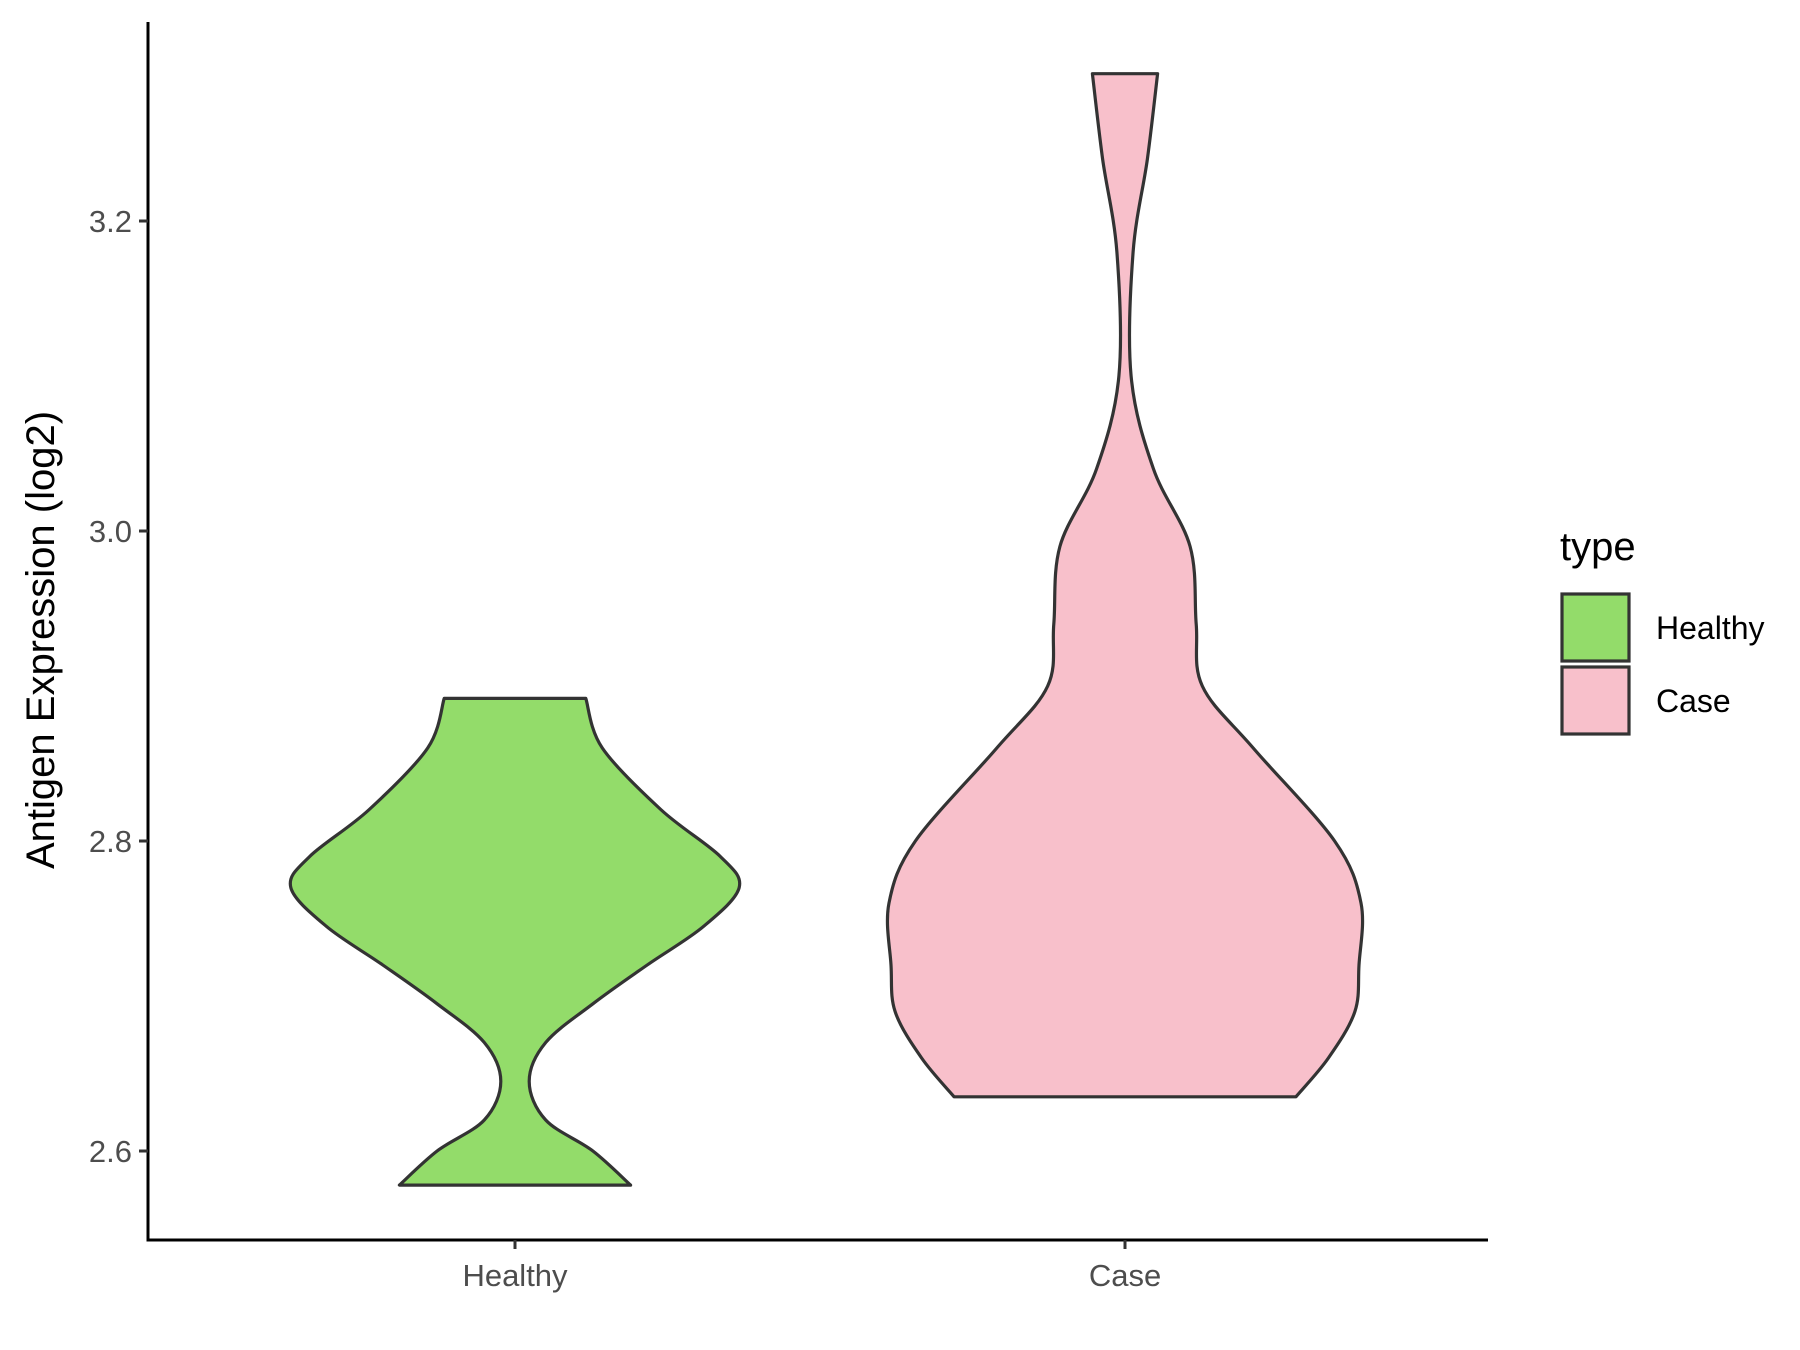 This screenshot has width=1800, height=1350. I want to click on y-tick-label: 3.2, so click(110, 221).